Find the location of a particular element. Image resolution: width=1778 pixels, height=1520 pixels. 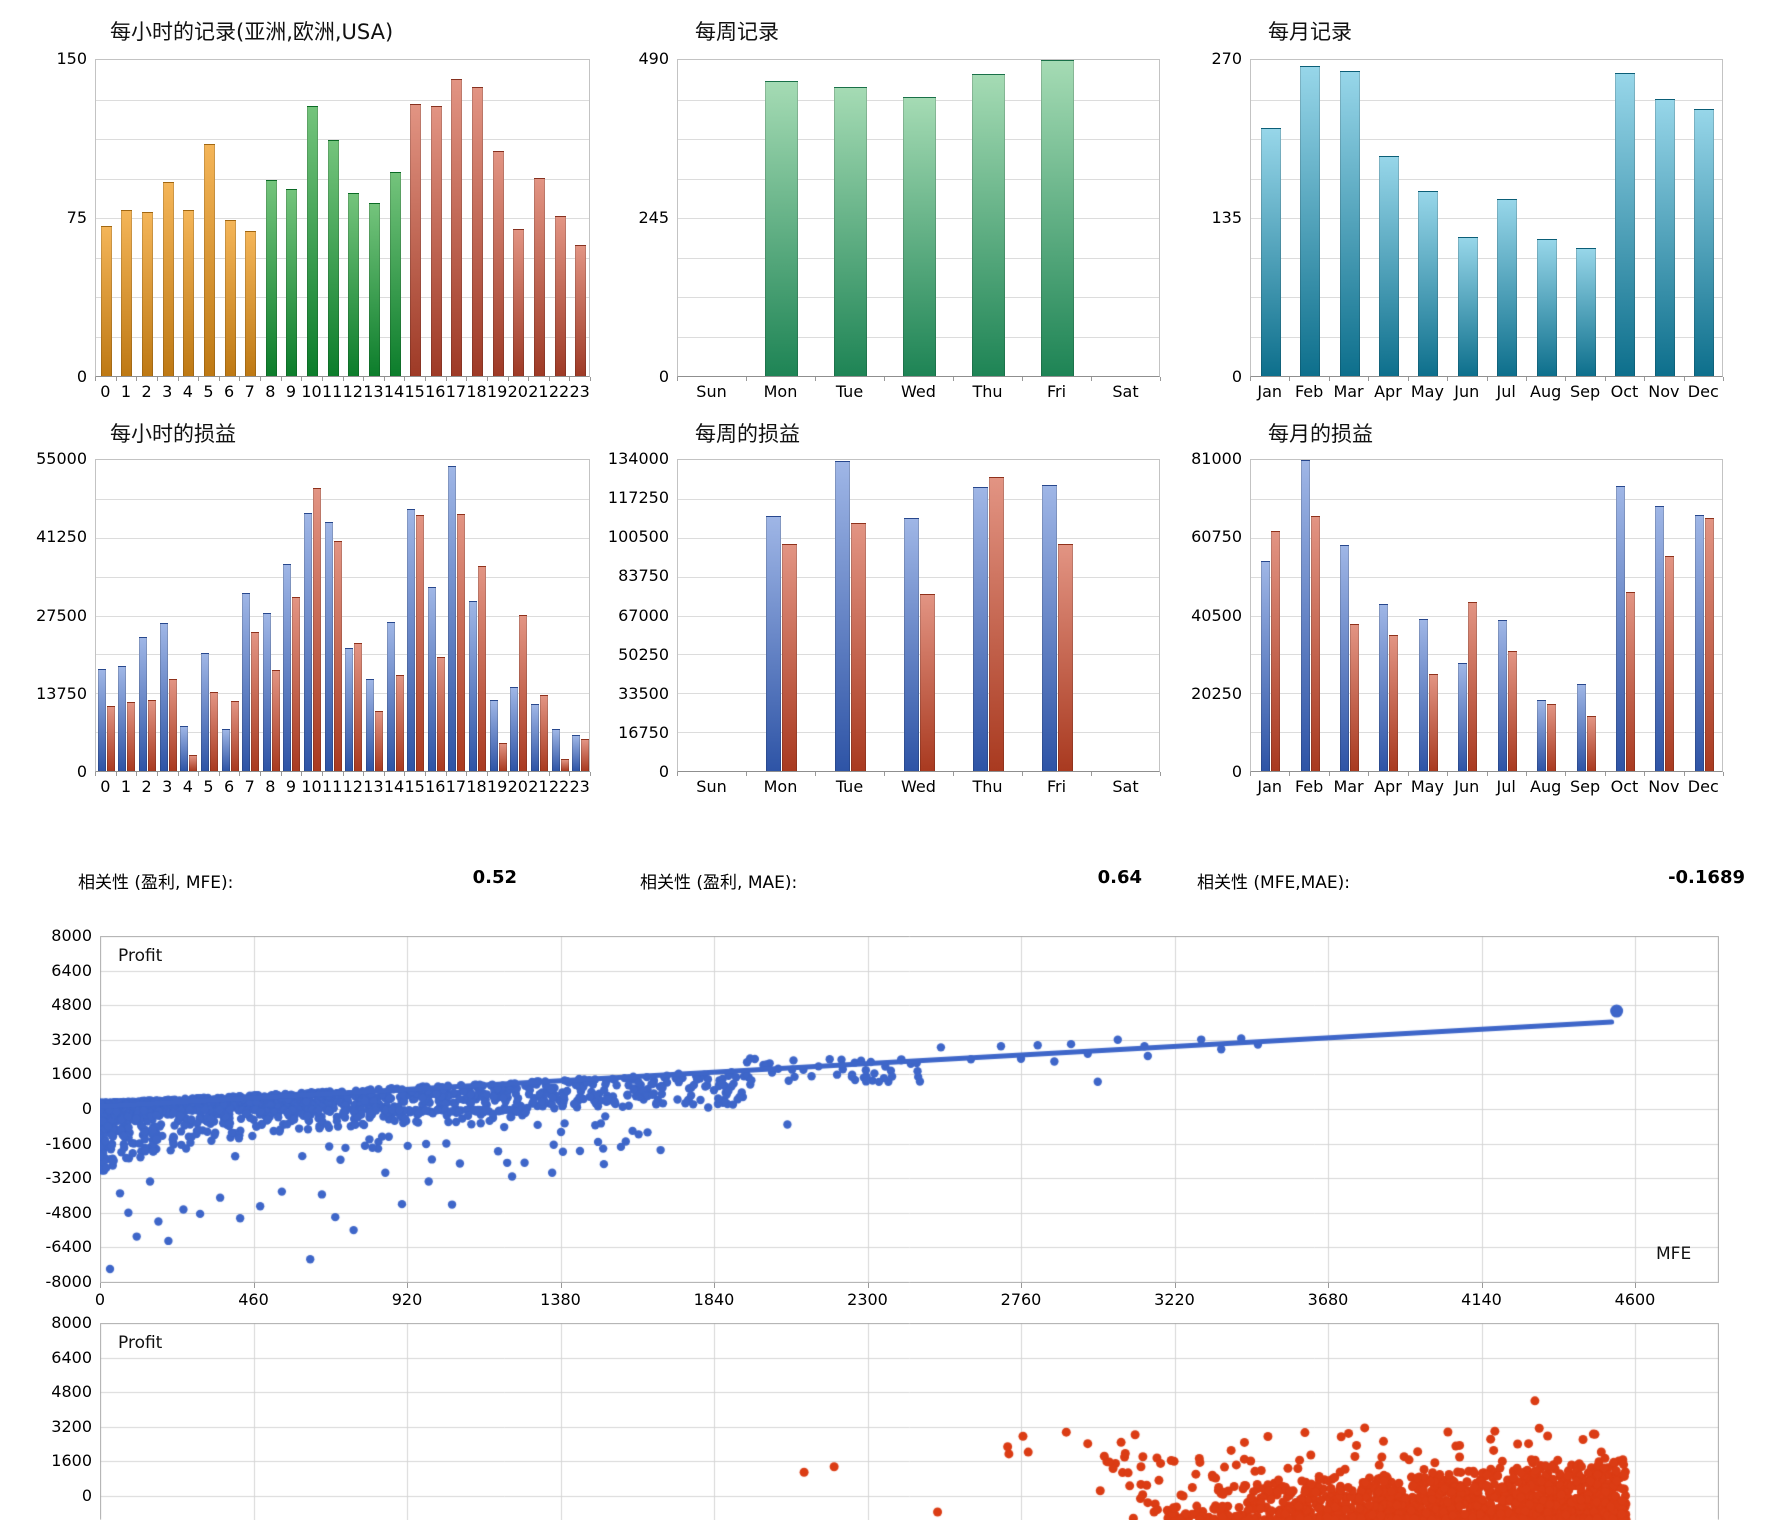

x-tick-label: Sat is located at coordinates (1125, 786).